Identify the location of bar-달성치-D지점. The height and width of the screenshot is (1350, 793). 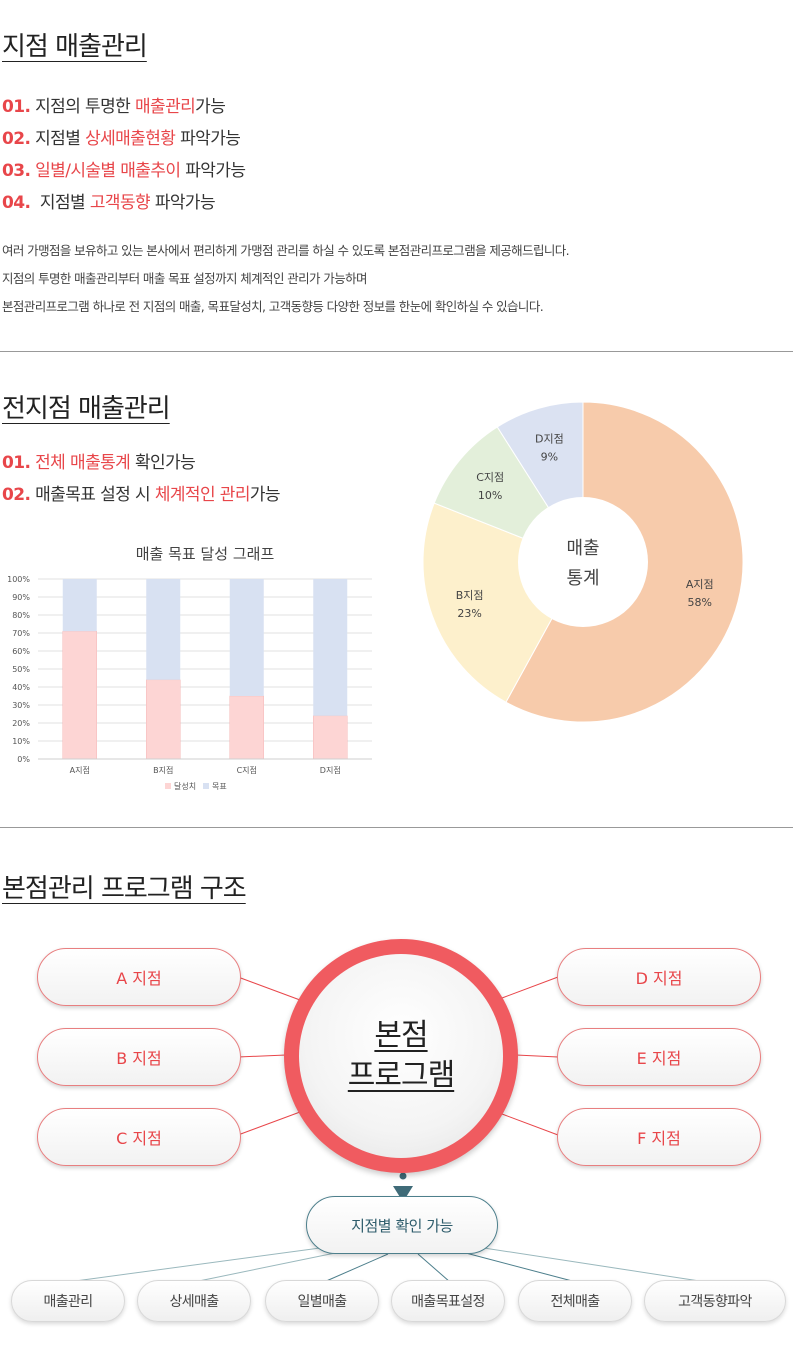
(330, 737).